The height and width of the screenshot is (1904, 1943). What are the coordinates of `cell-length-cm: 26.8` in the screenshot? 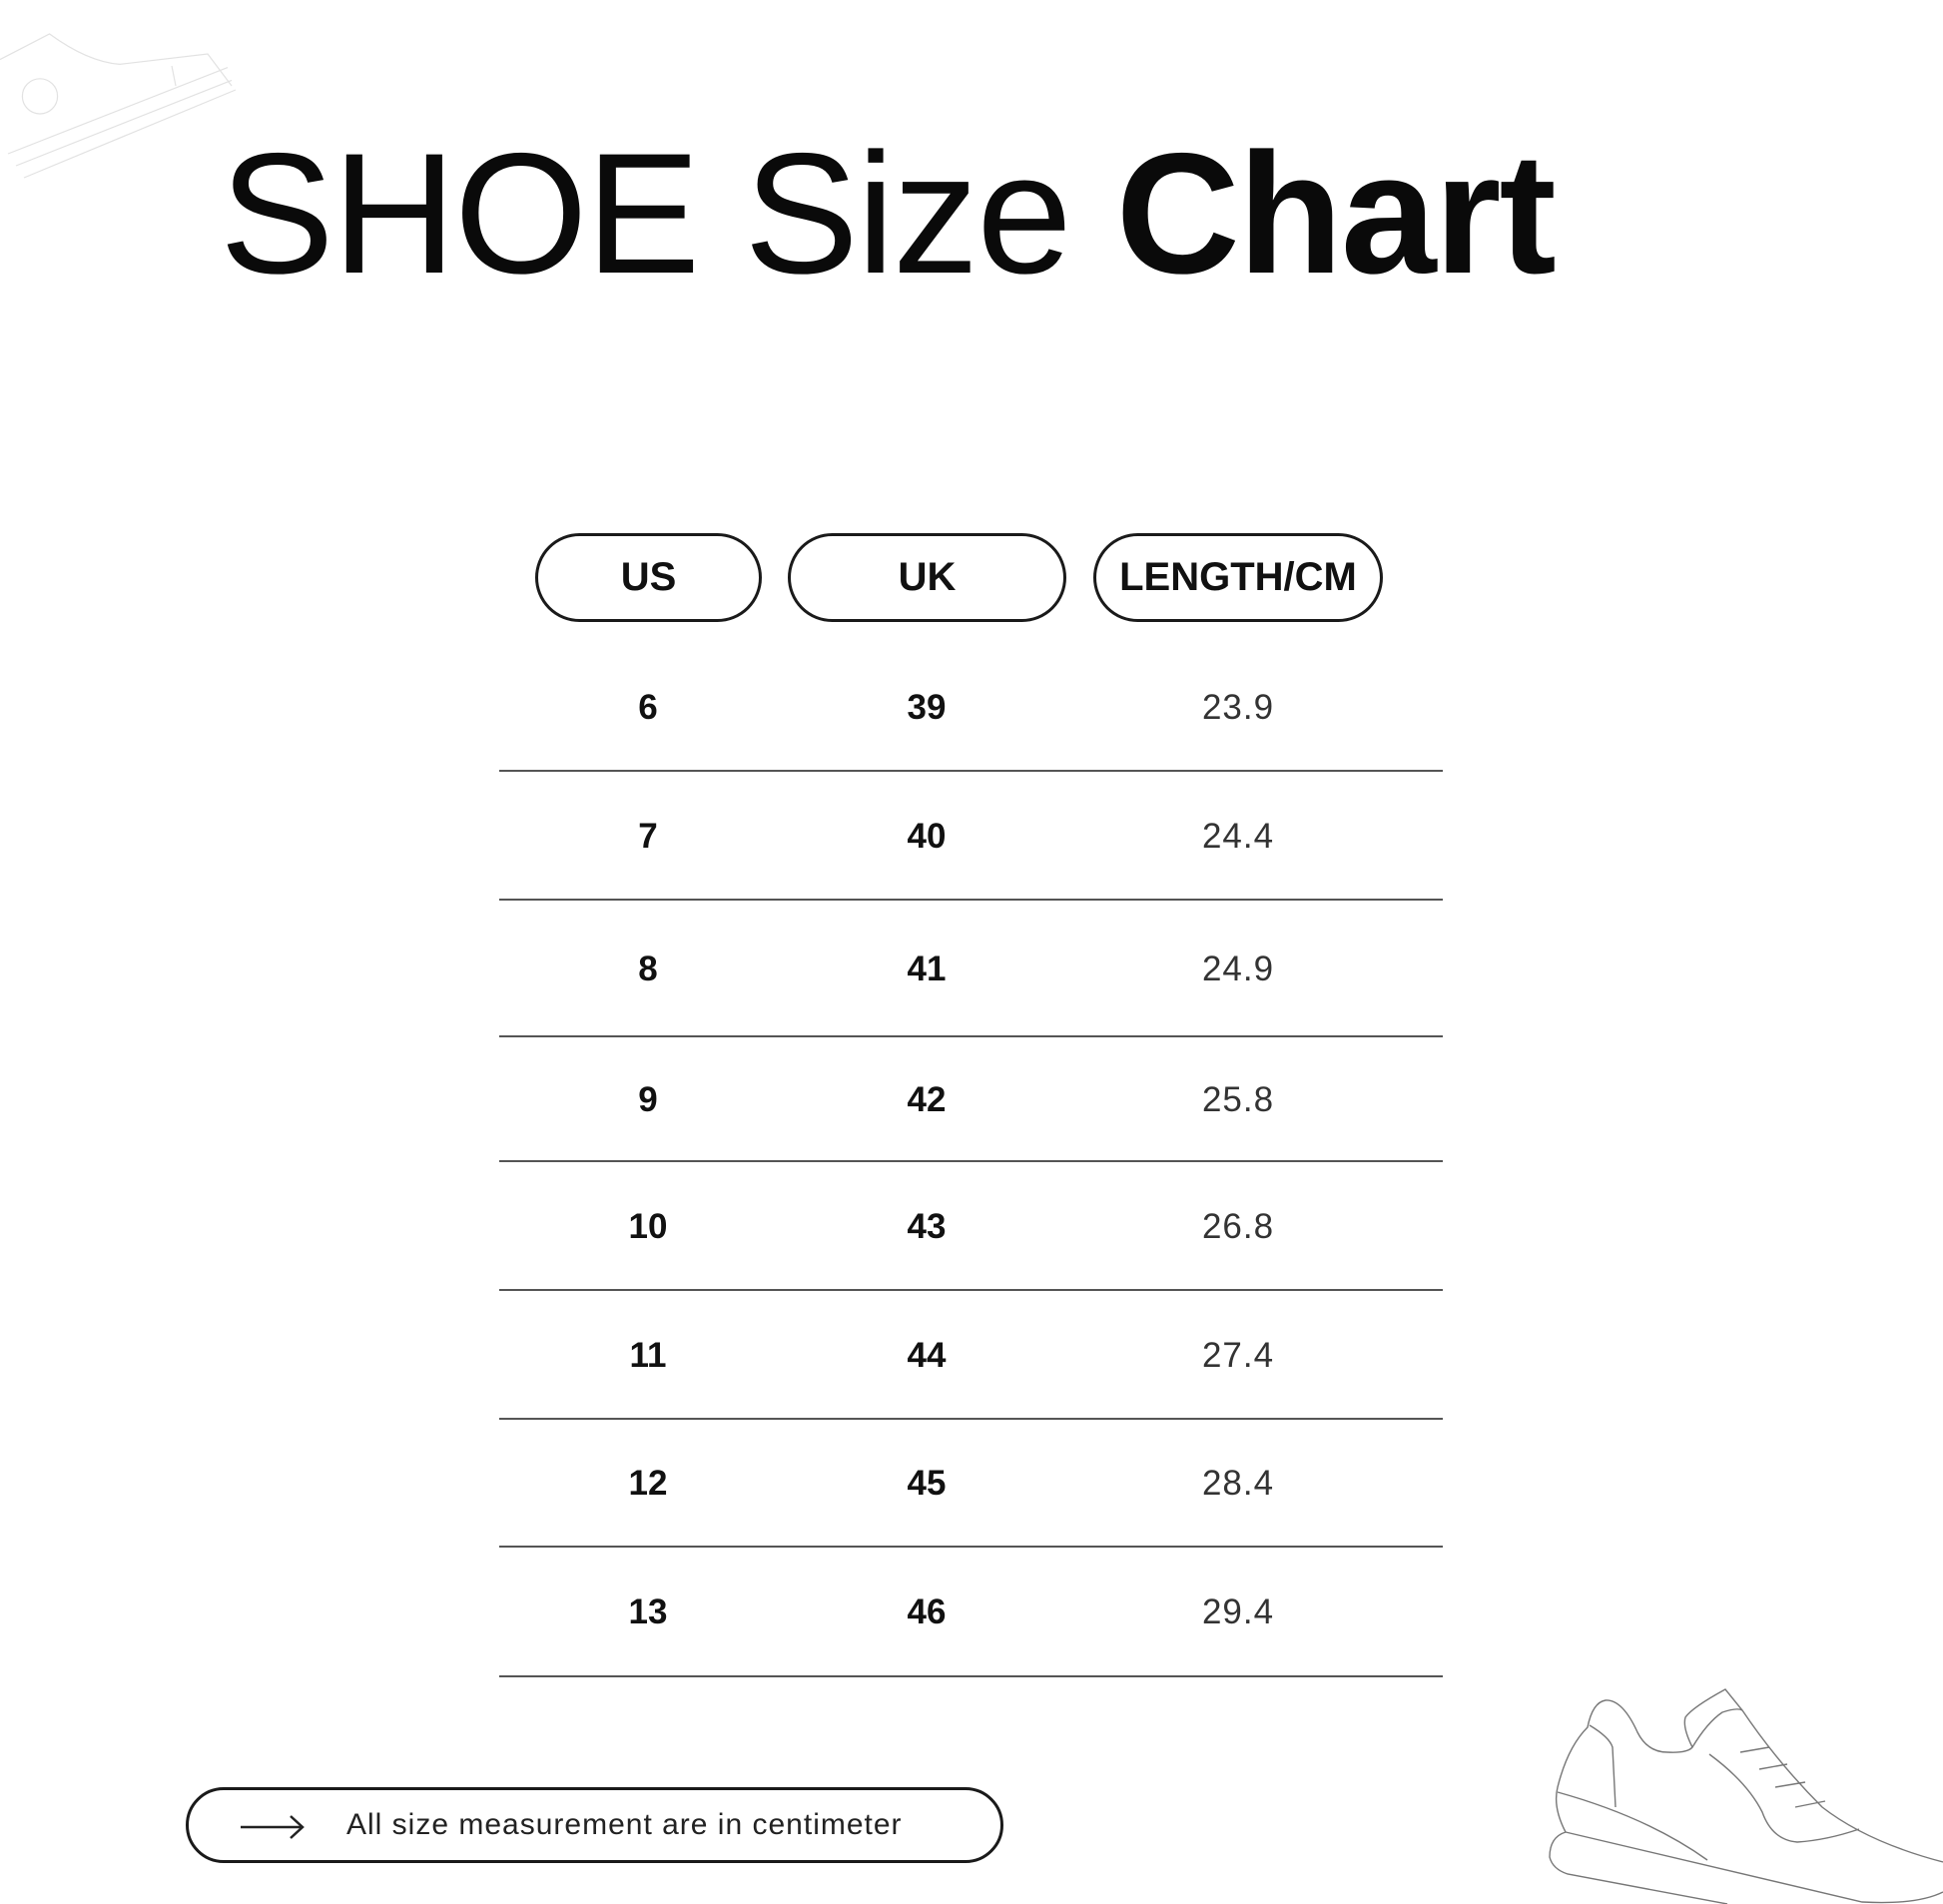 It's located at (1238, 1226).